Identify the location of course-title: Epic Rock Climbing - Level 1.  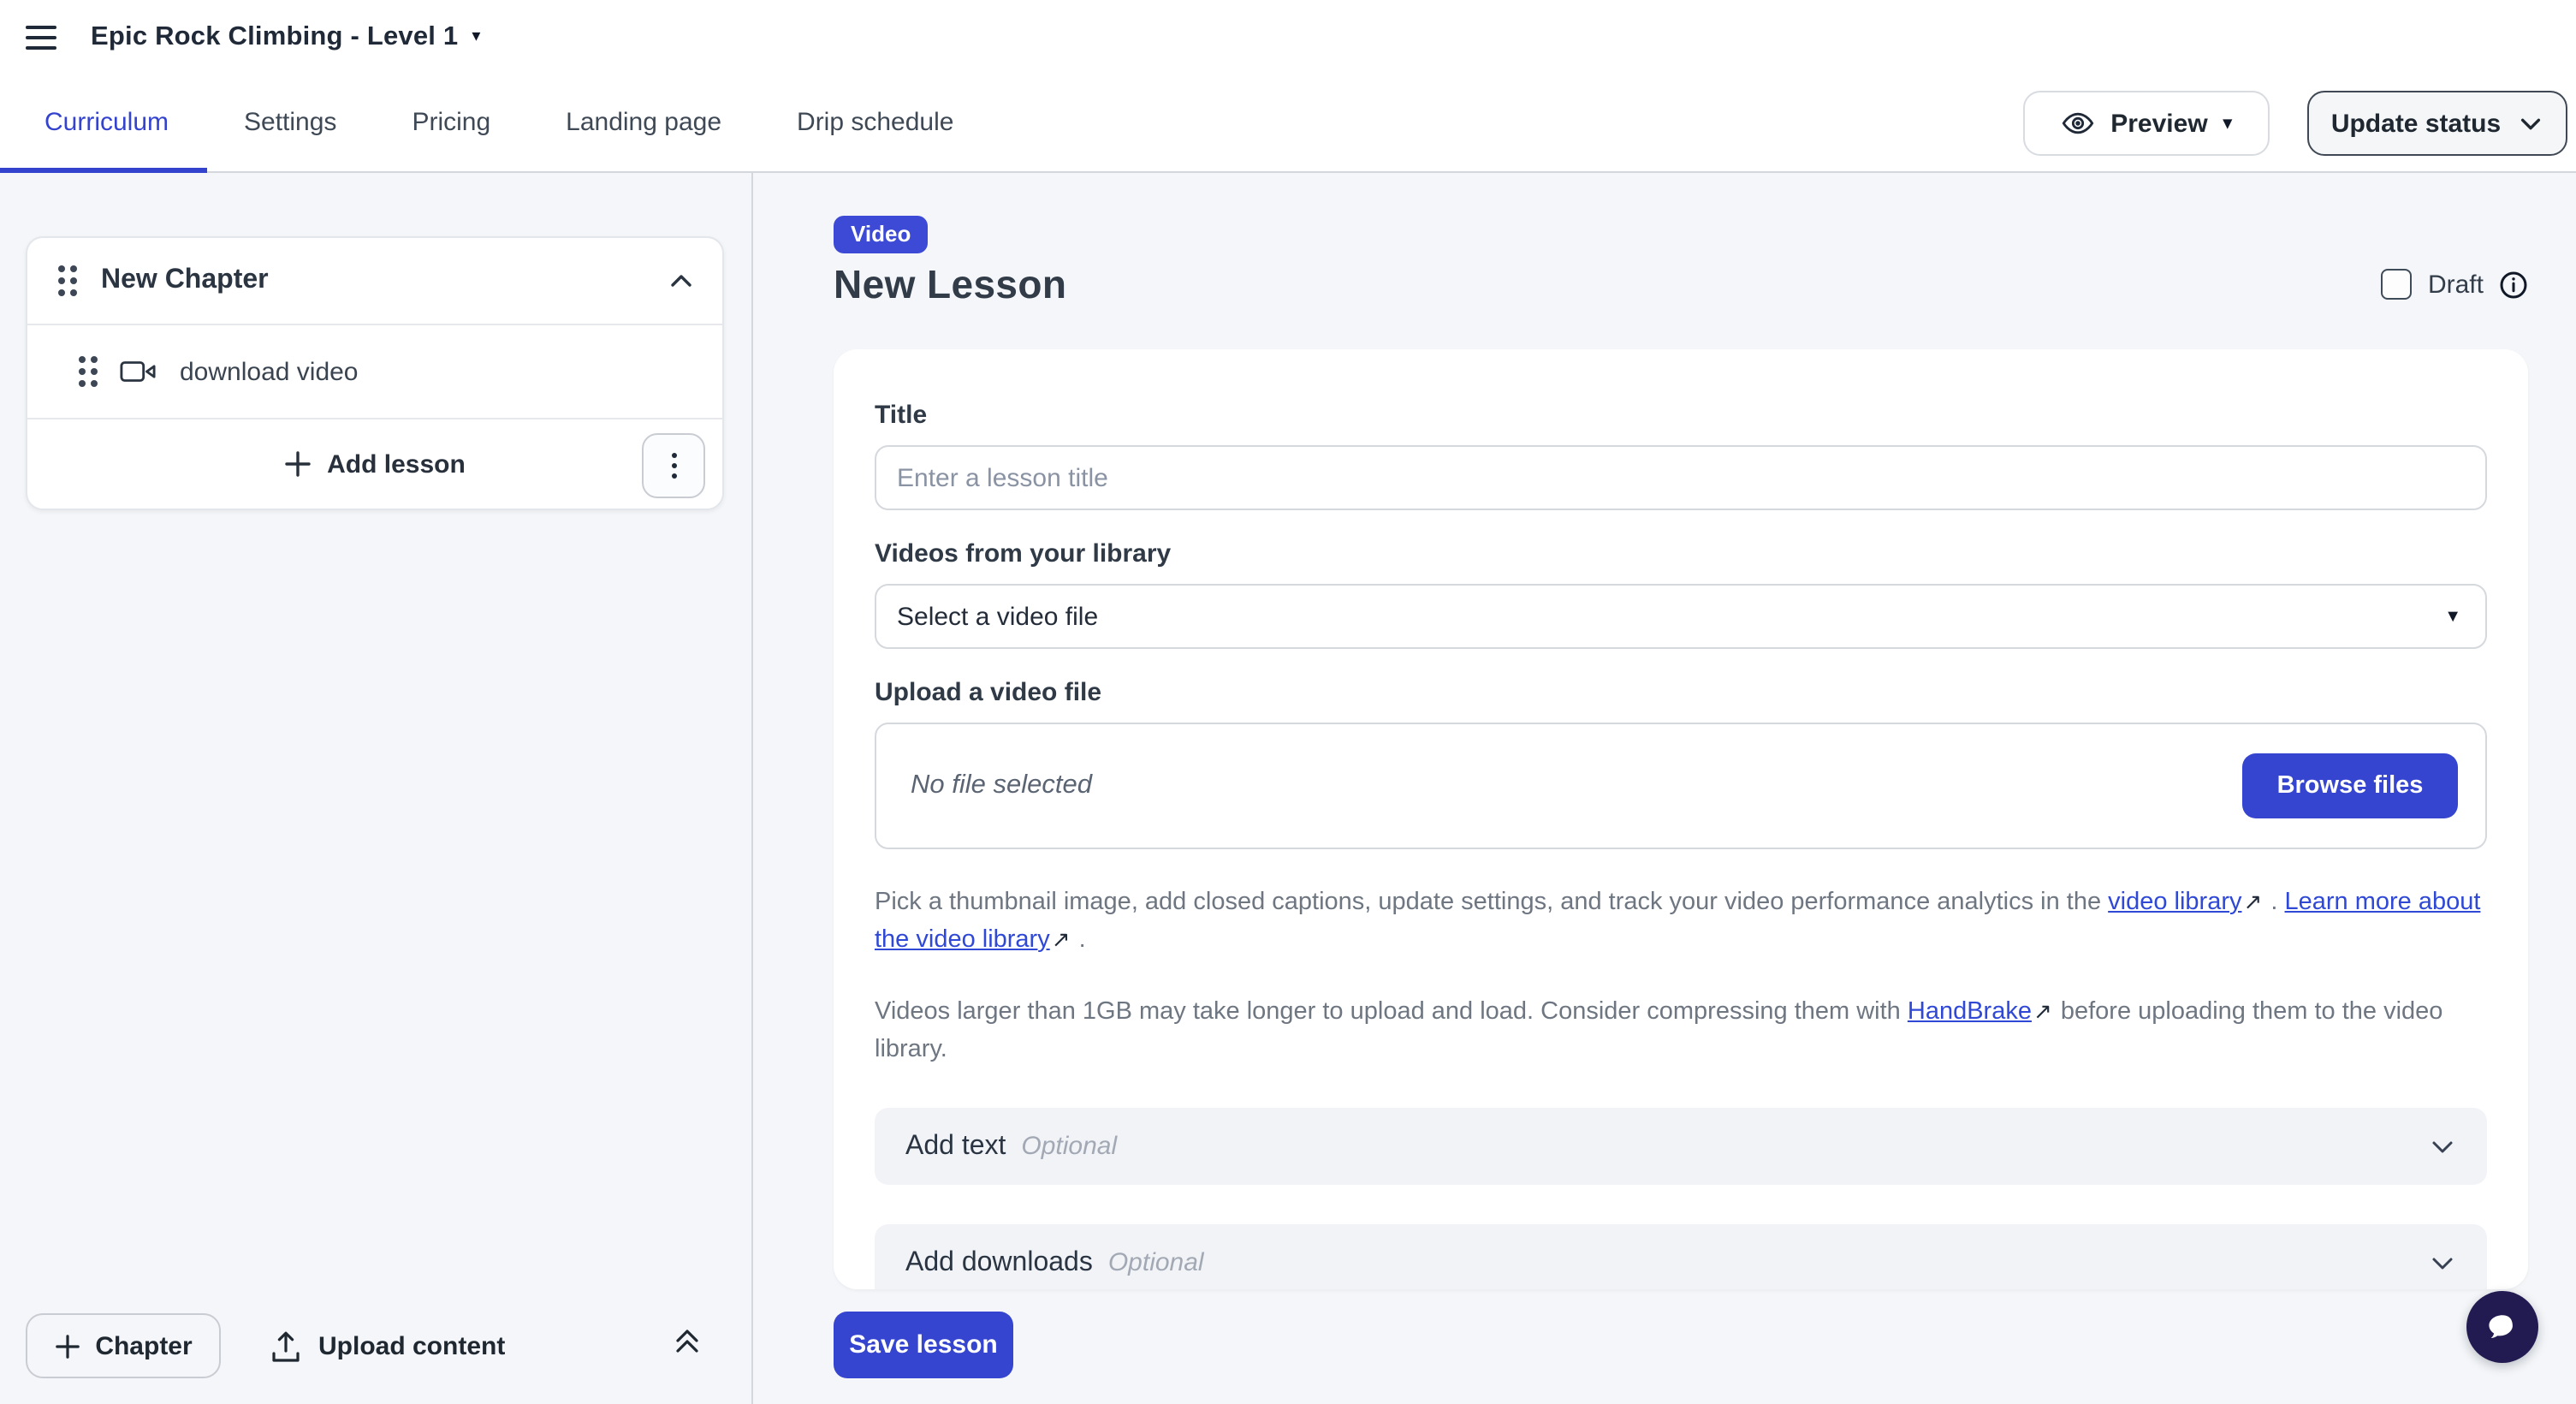
(275, 36).